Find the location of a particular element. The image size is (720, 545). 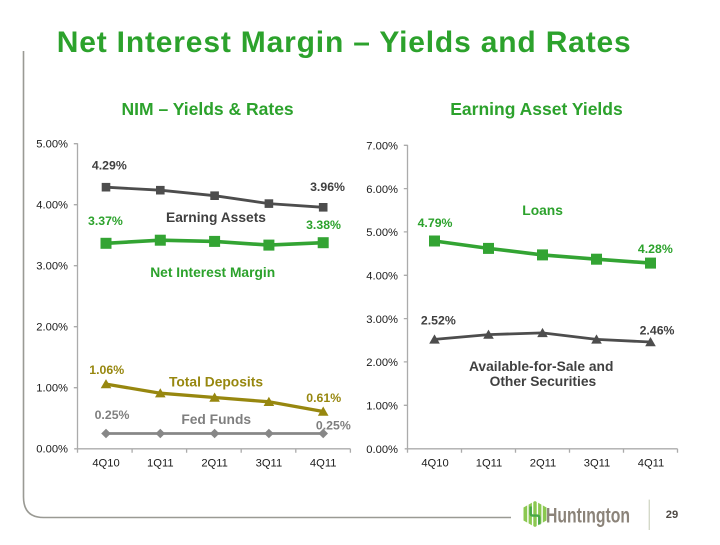

svg-text: Total Deposits is located at coordinates (216, 382).